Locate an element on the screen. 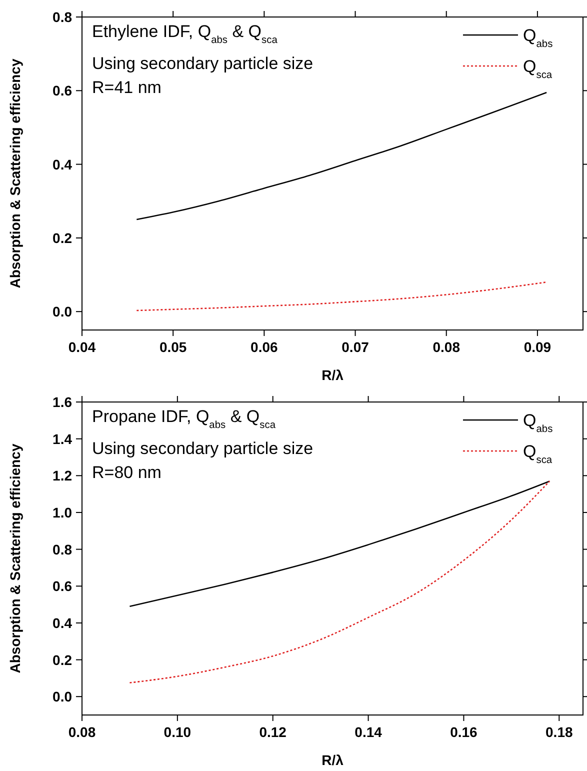 This screenshot has height=771, width=587. x-tick-label: 0.16 is located at coordinates (464, 732).